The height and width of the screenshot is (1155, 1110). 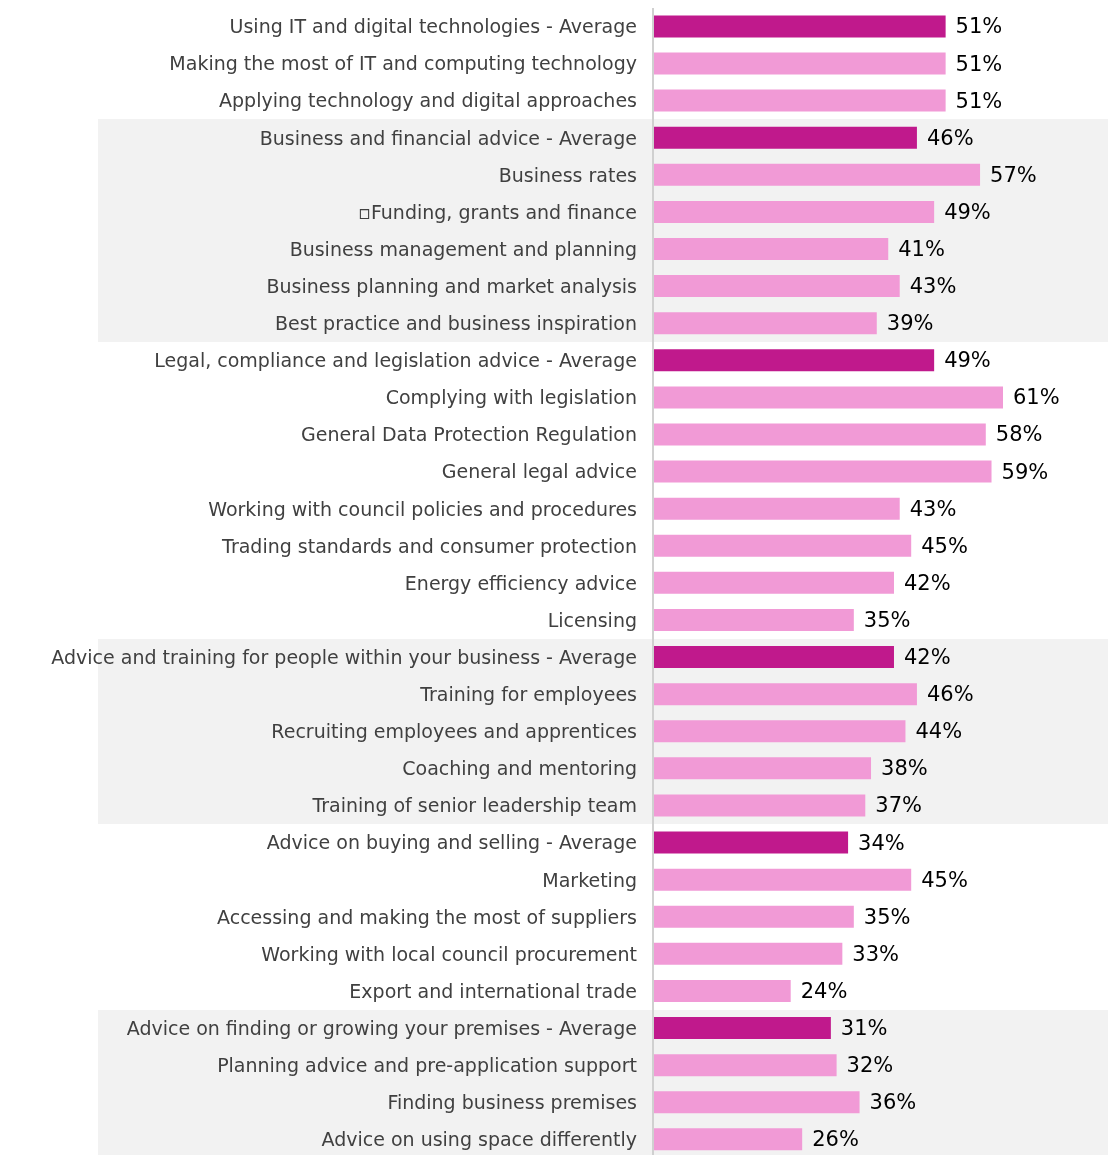 I want to click on y-tick-label: Business rates, so click(x=567, y=174).